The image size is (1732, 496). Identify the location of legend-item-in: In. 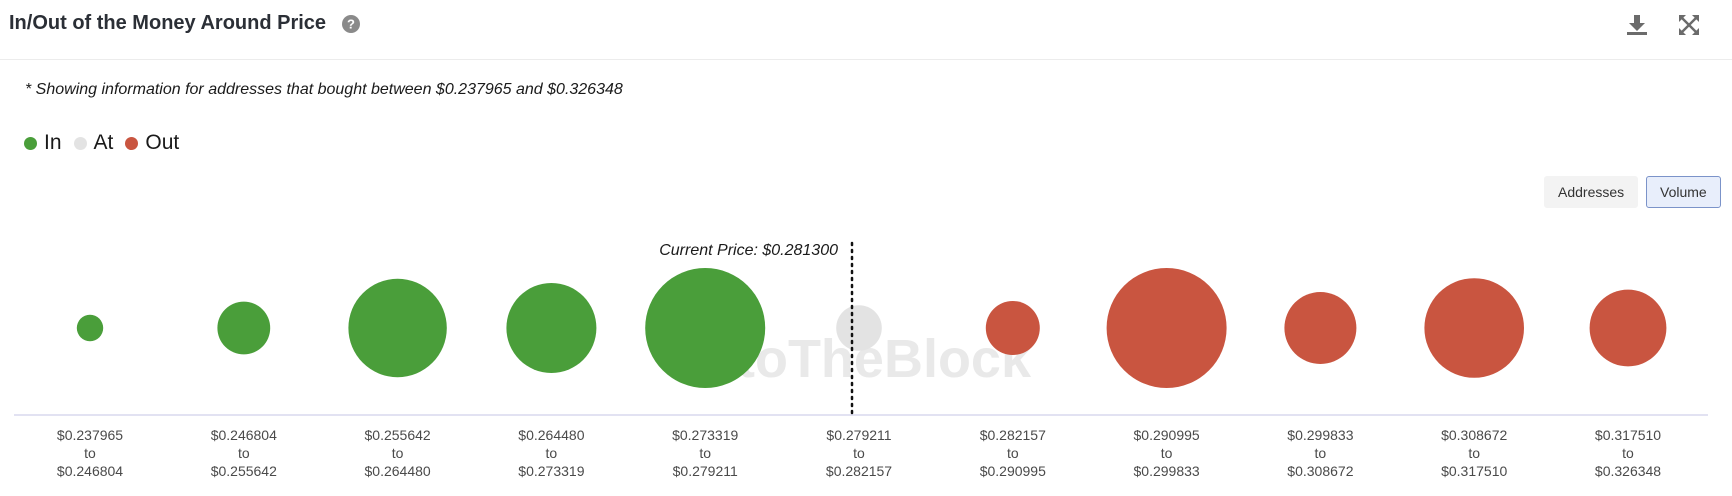
(43, 143).